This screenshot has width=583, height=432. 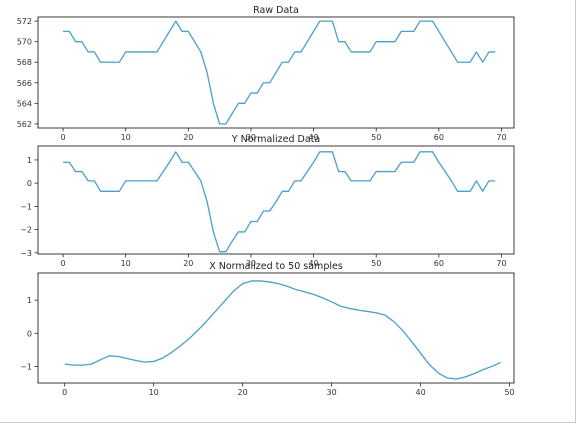 What do you see at coordinates (26, 253) in the screenshot?
I see `y-tick-label: −3` at bounding box center [26, 253].